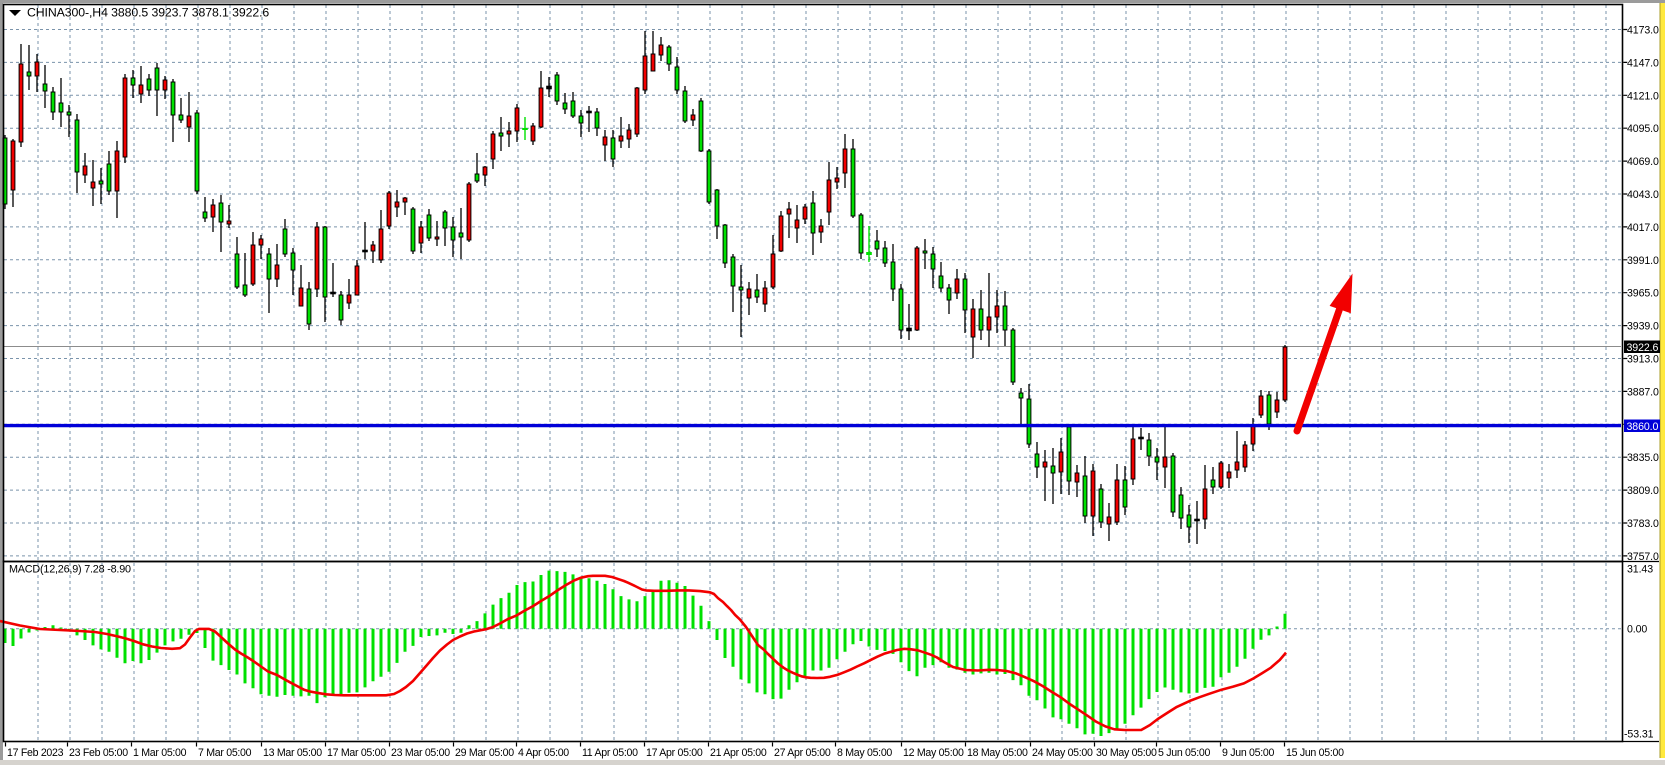 The height and width of the screenshot is (765, 1665). I want to click on svg-text: 4121.0, so click(1643, 96).